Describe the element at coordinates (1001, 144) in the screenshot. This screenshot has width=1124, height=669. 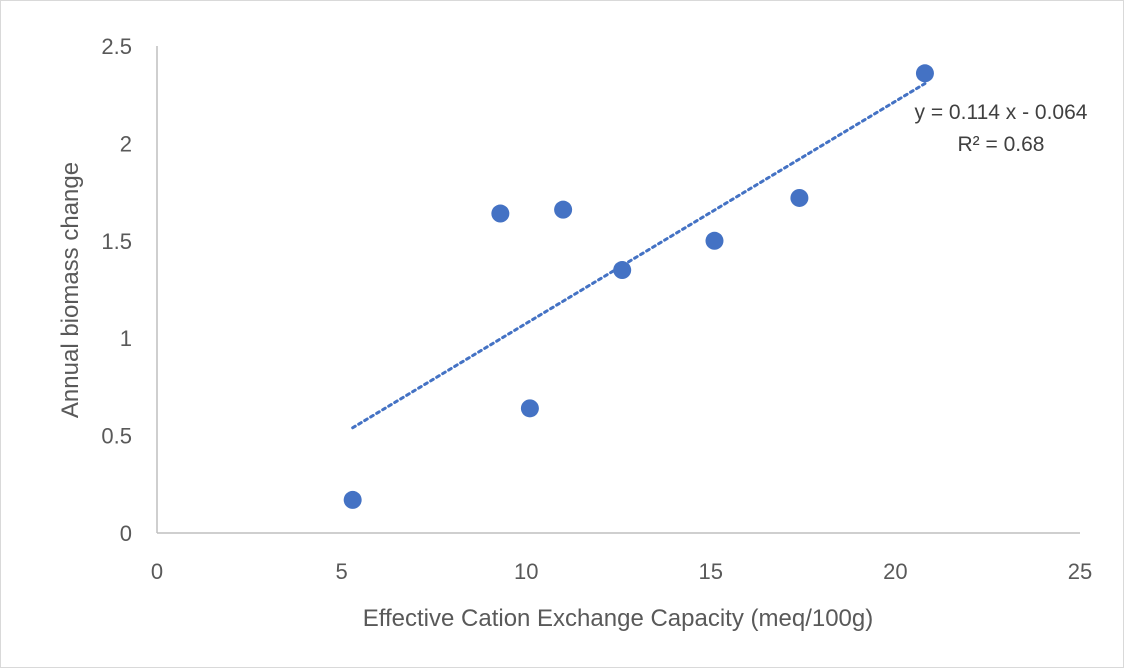
I see `trendline-r2-label: R² = 0.68` at that location.